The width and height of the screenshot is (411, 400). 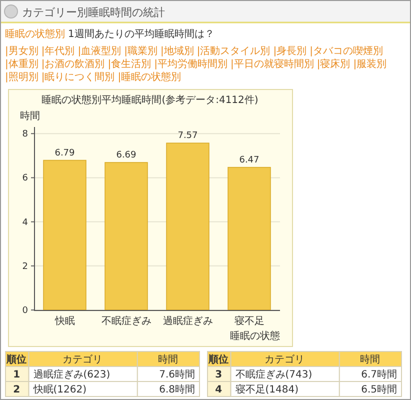 What do you see at coordinates (191, 64) in the screenshot?
I see `text: |平均労働時間別` at bounding box center [191, 64].